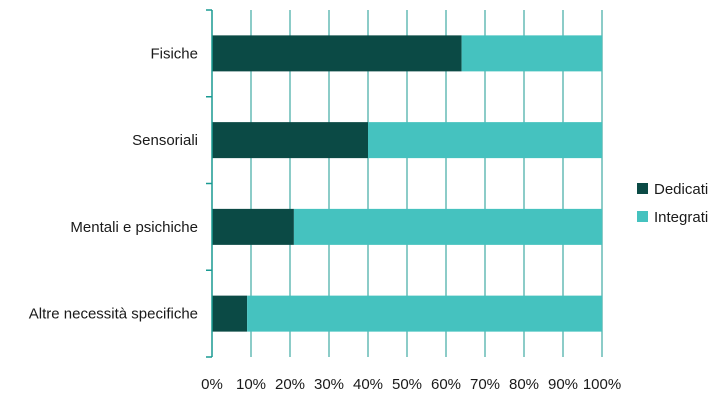  What do you see at coordinates (524, 384) in the screenshot?
I see `x-tick-label: 80%` at bounding box center [524, 384].